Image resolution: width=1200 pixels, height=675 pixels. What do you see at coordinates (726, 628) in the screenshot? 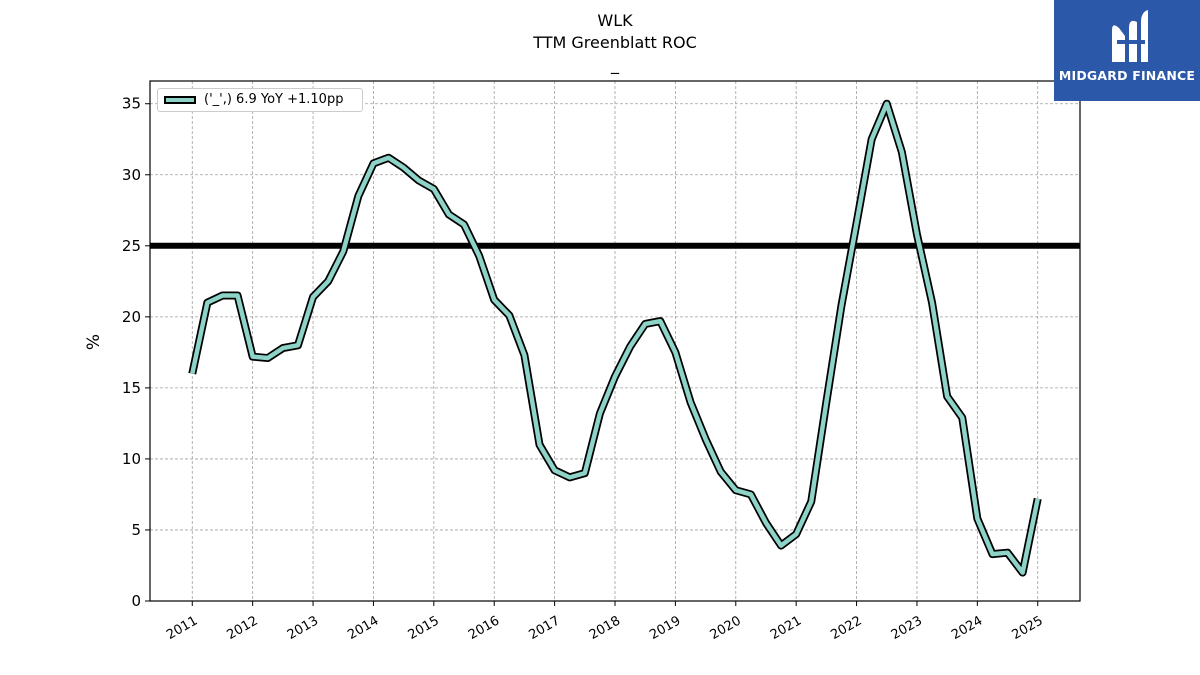
I see `x-tick-label: 2020` at bounding box center [726, 628].